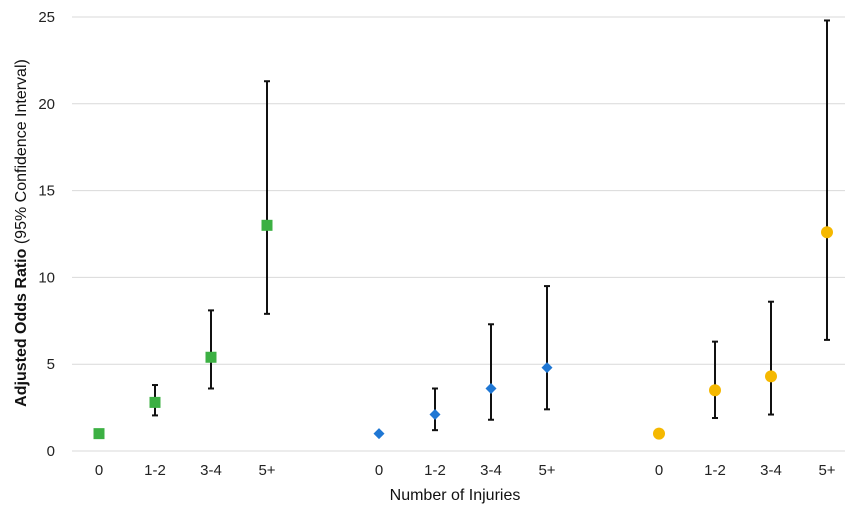 This screenshot has height=513, width=847. I want to click on y-tick-label: 5, so click(51, 364).